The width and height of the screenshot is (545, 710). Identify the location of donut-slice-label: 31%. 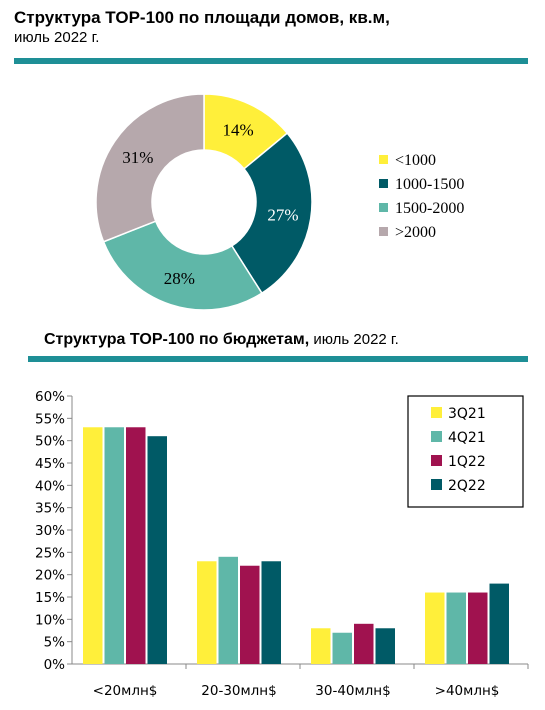
(137, 157).